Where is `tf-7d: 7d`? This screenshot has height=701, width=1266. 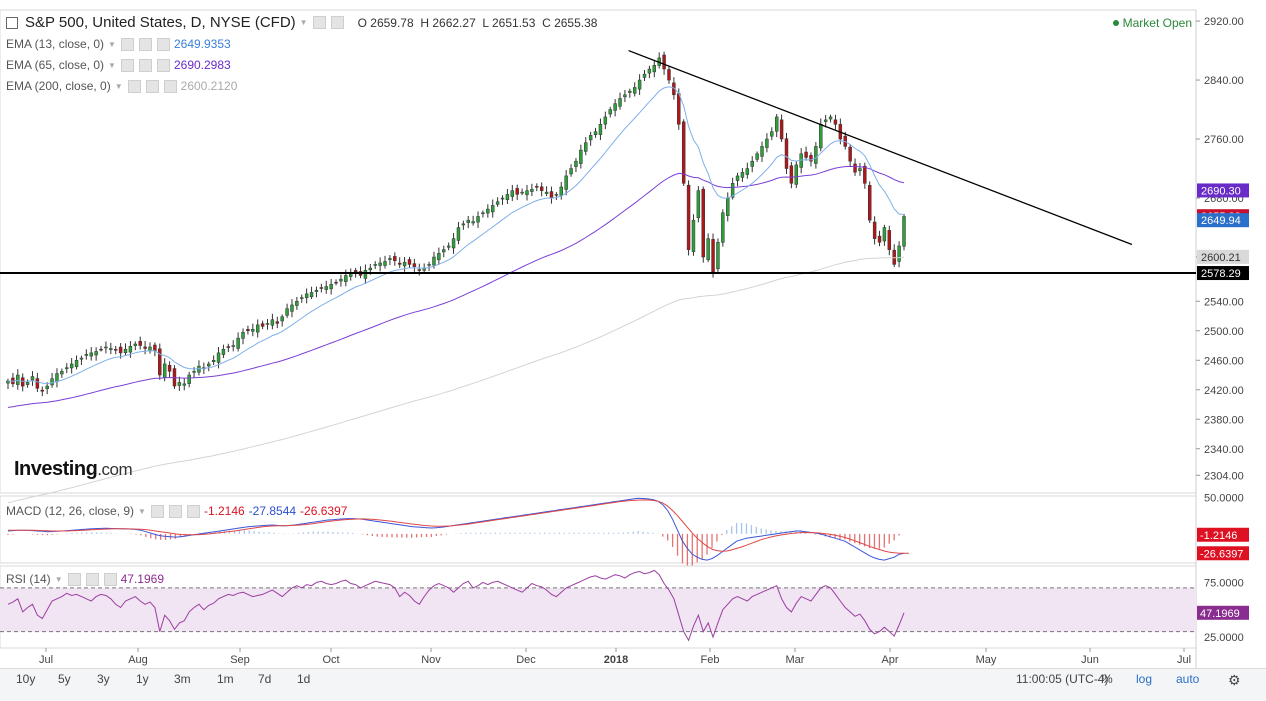 tf-7d: 7d is located at coordinates (265, 679).